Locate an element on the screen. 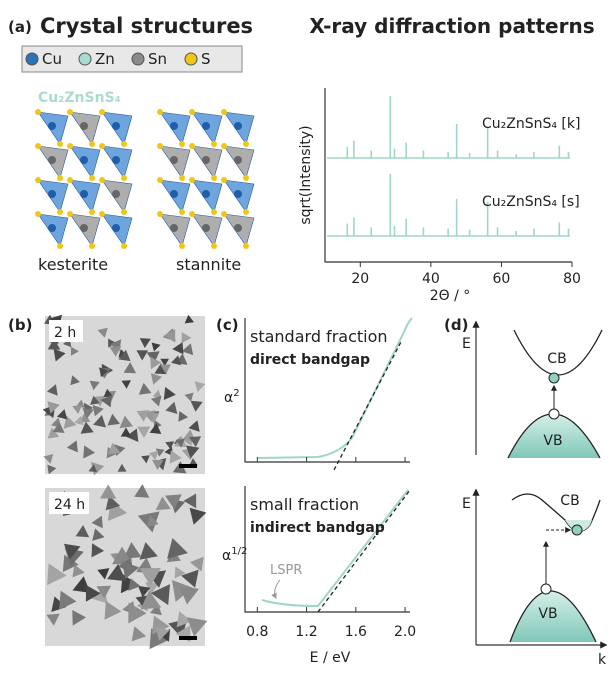 Image resolution: width=613 pixels, height=678 pixels. formula: Cu₂ZnSnS₄ is located at coordinates (79, 98).